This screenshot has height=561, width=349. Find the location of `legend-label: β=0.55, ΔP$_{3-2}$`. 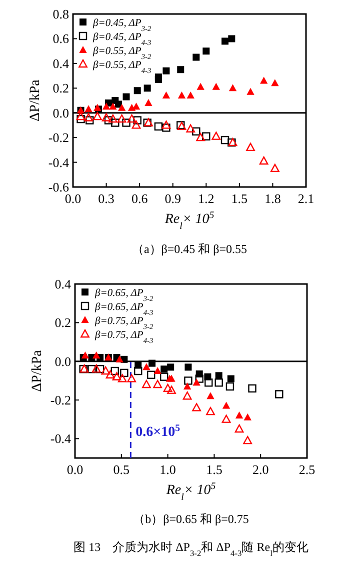

legend-label: β=0.55, ΔP$_{3-2}$ is located at coordinates (122, 53).